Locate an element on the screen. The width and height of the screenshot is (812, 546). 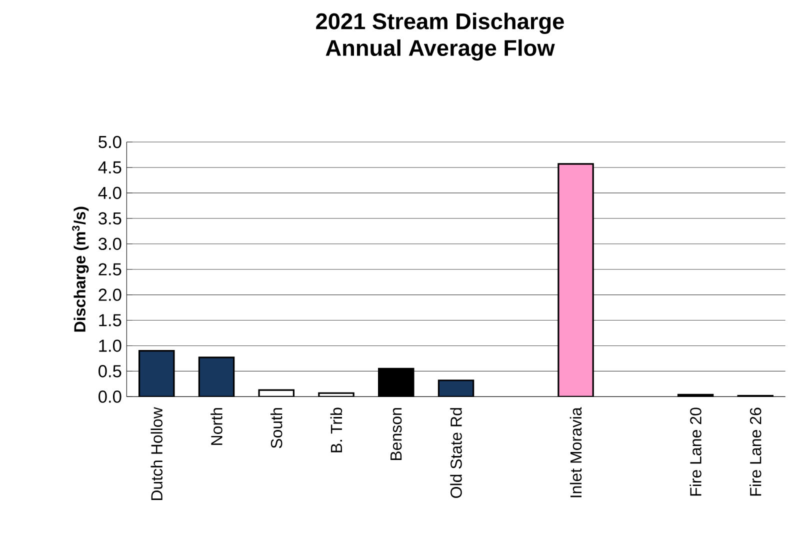
y-tick-label: 5.0 is located at coordinates (110, 142).